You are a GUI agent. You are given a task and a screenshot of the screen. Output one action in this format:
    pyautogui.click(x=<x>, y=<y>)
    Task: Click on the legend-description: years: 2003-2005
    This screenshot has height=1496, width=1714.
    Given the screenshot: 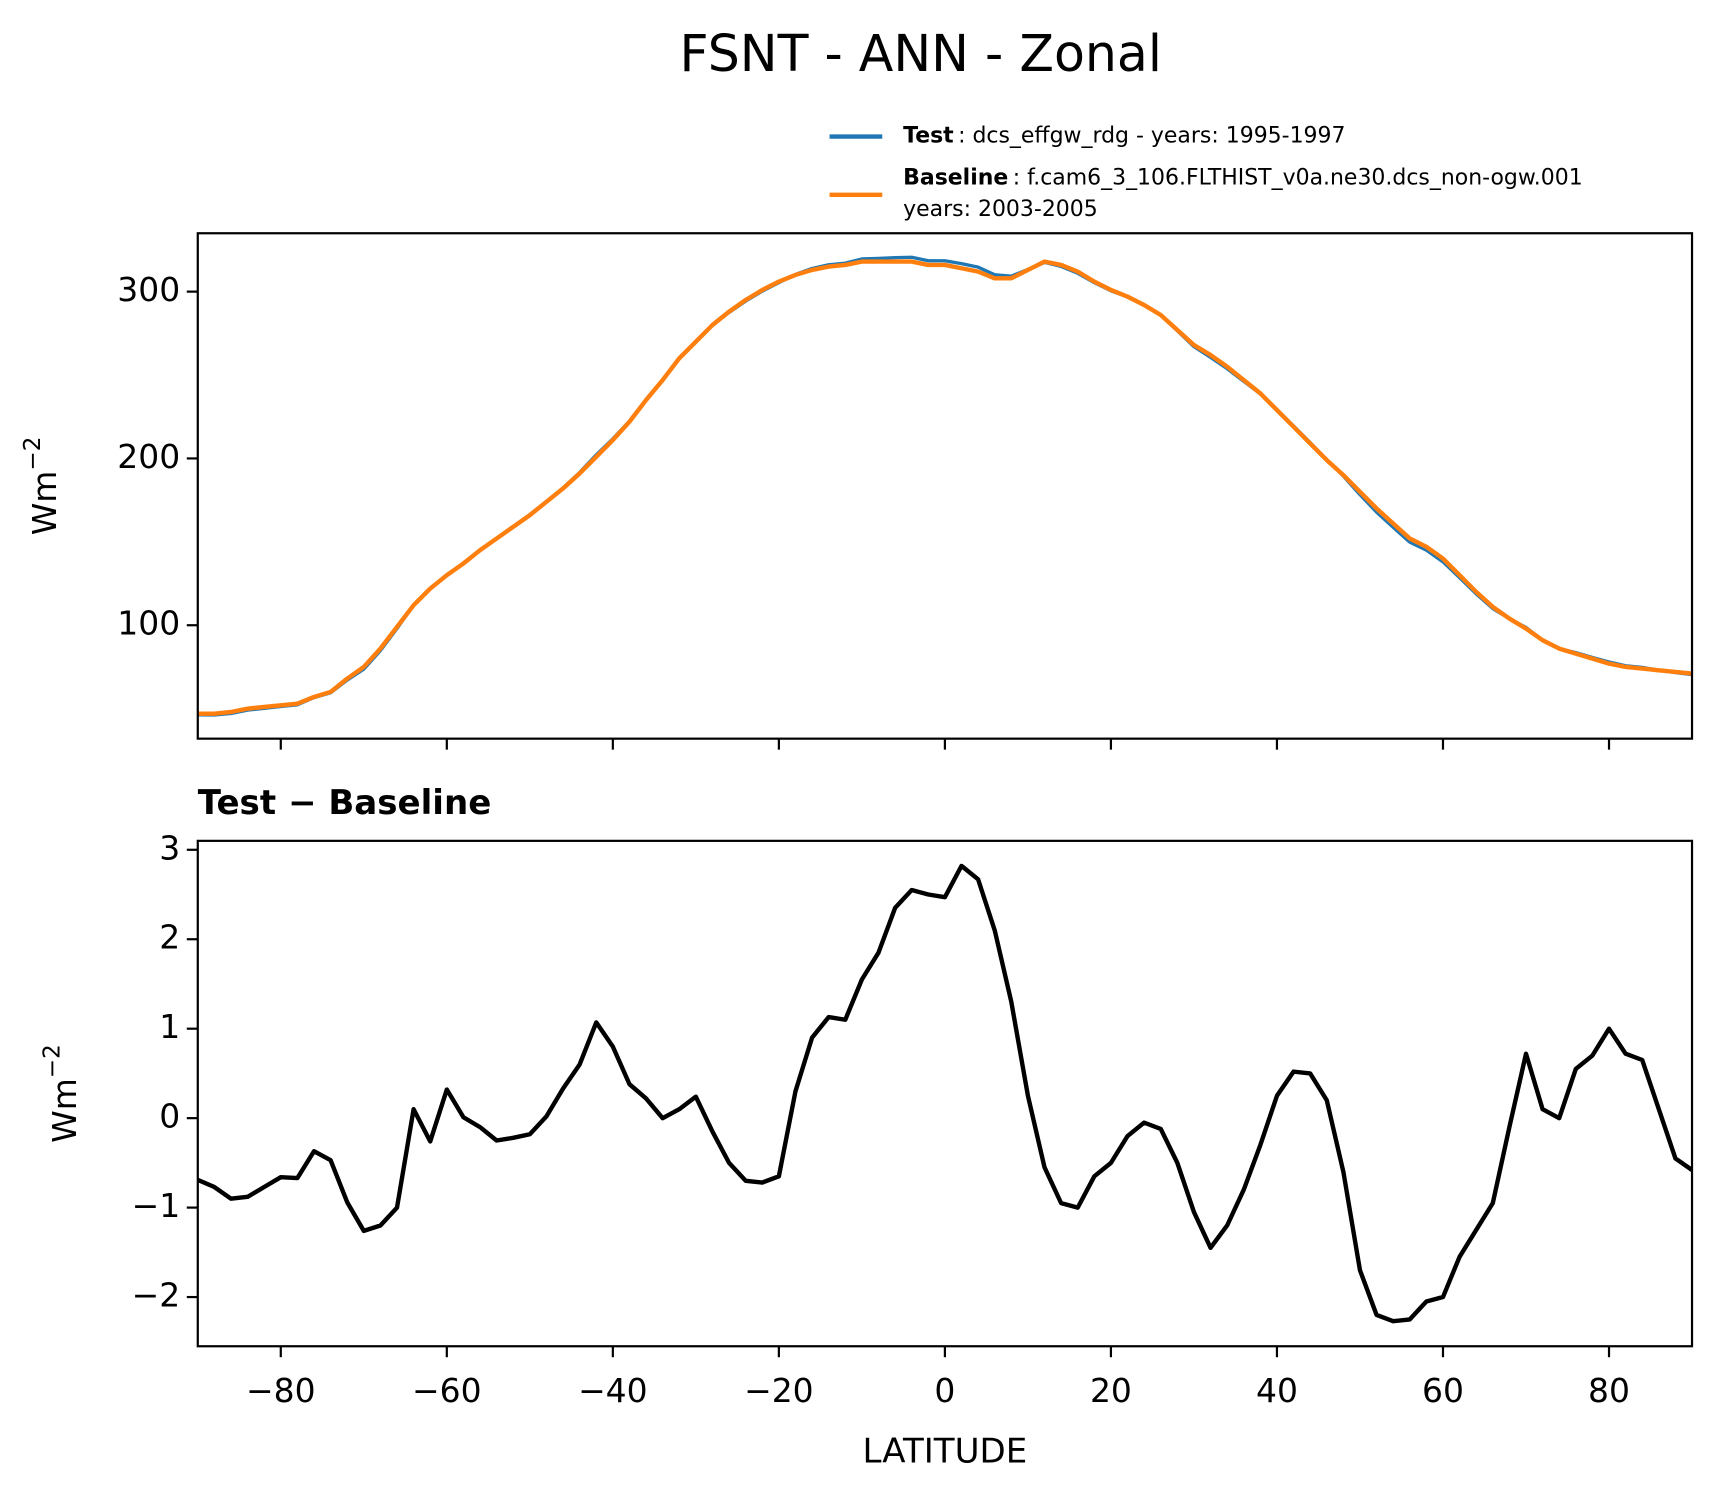 What is the action you would take?
    pyautogui.click(x=1000, y=209)
    